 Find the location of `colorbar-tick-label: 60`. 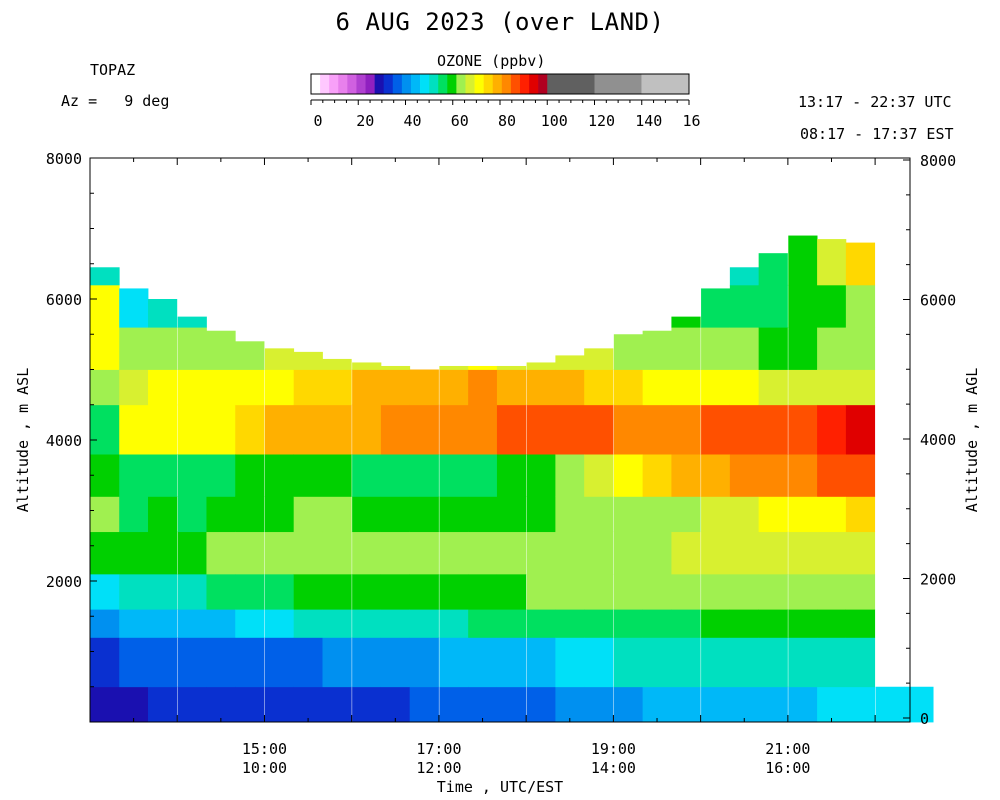

colorbar-tick-label: 60 is located at coordinates (460, 121).